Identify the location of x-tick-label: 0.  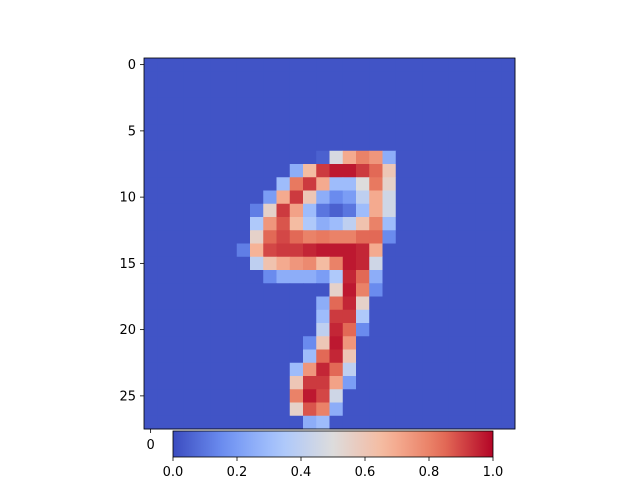
(150, 445).